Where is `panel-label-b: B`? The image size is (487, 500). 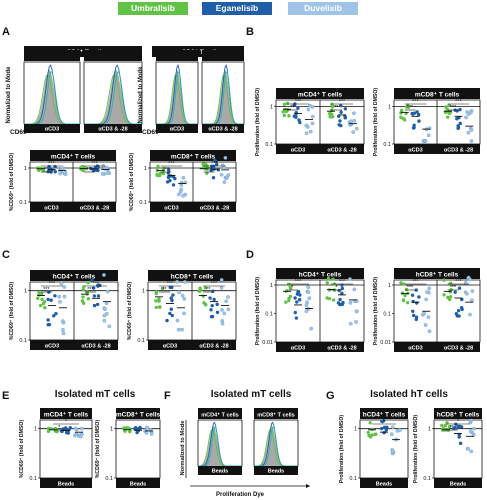 panel-label-b: B is located at coordinates (250, 32).